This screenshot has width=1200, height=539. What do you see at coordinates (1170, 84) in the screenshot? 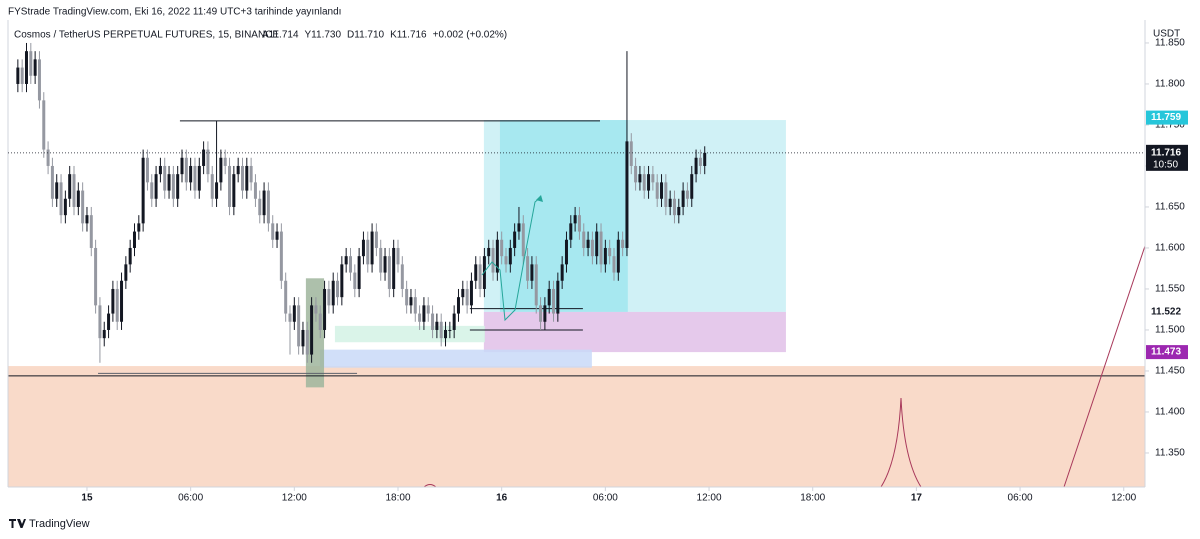
I see `y-tick-label: 11.800` at bounding box center [1170, 84].